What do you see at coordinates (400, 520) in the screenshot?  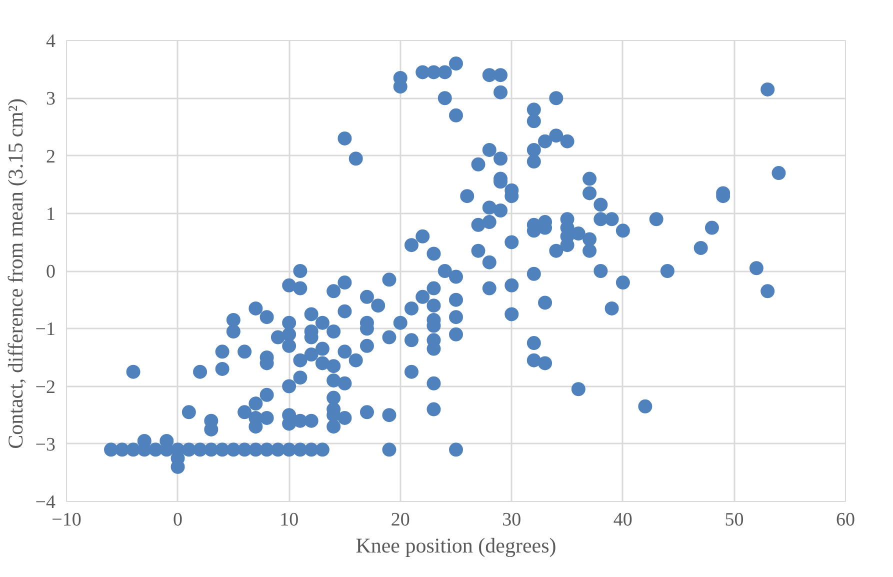 I see `x-tick-label: 20` at bounding box center [400, 520].